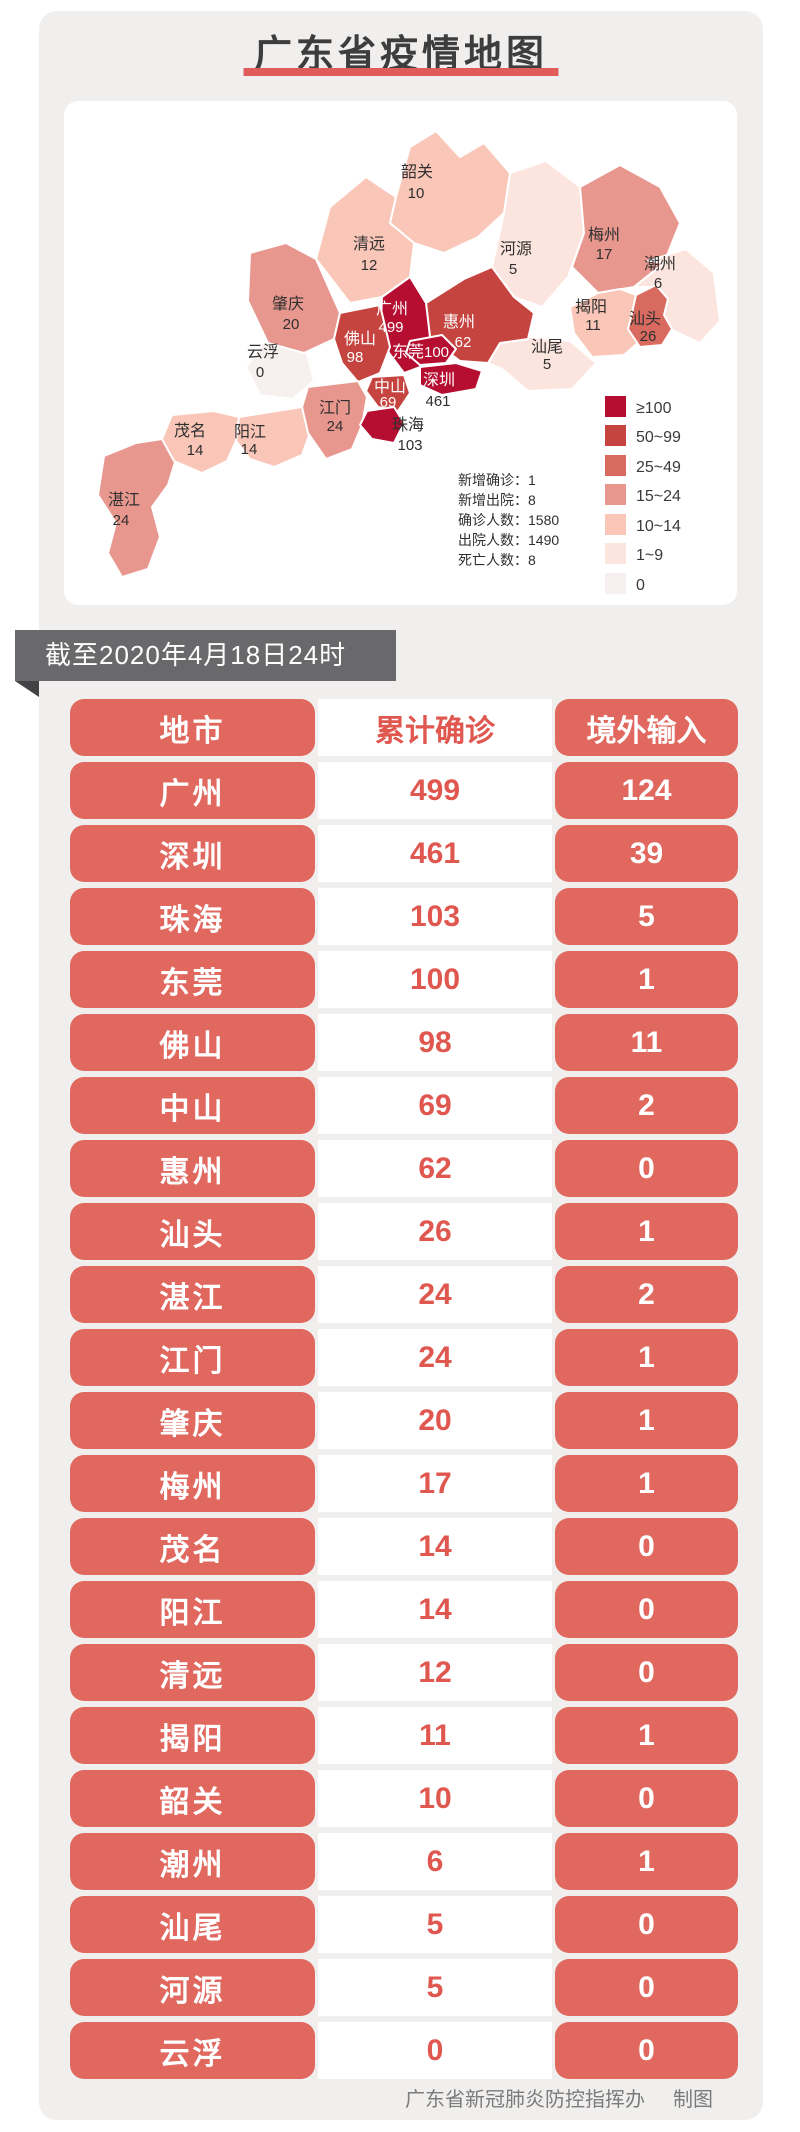  I want to click on credit-author: 制图, so click(693, 2100).